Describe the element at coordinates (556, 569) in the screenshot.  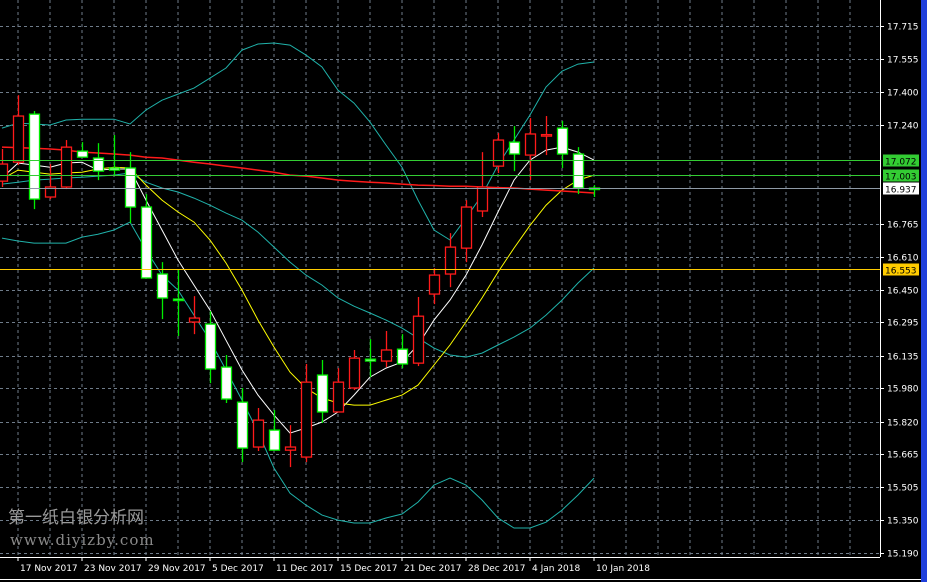
I see `x-tick-label: 4 Jan 2018` at that location.